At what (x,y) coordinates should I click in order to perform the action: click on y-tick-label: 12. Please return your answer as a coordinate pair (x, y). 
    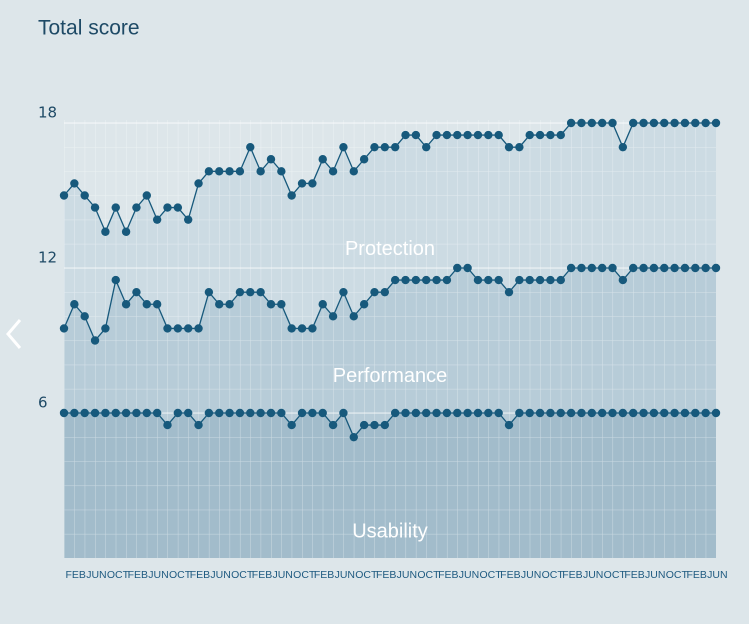
    Looking at the image, I should click on (47, 258).